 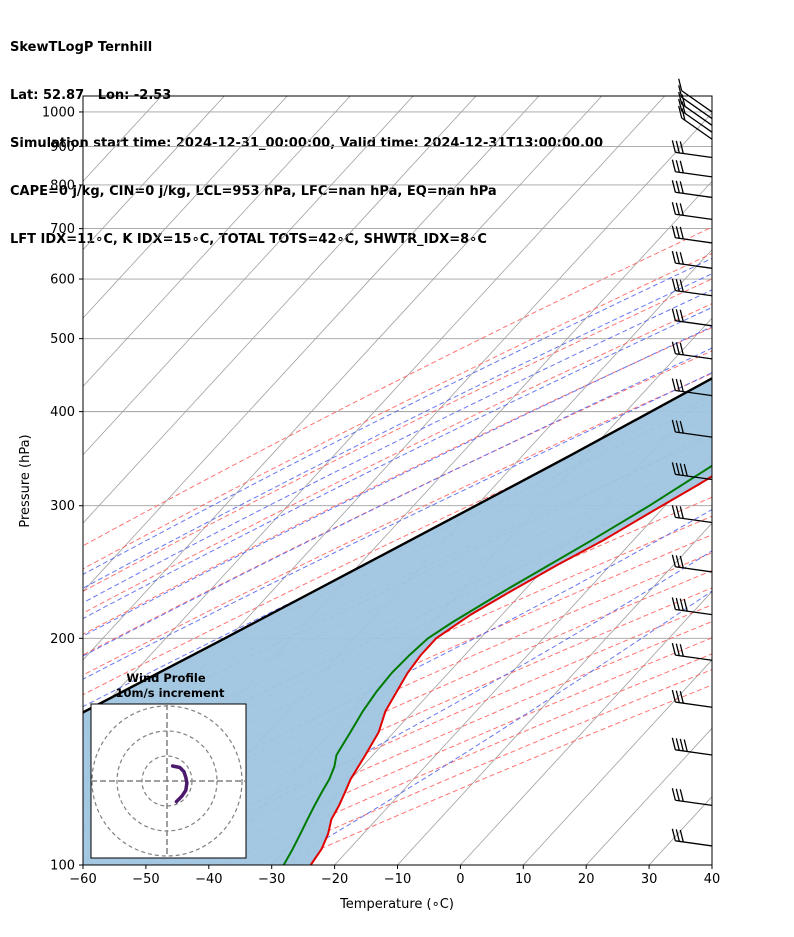 What do you see at coordinates (170, 693) in the screenshot?
I see `inset-subtitle: 10m/s increment` at bounding box center [170, 693].